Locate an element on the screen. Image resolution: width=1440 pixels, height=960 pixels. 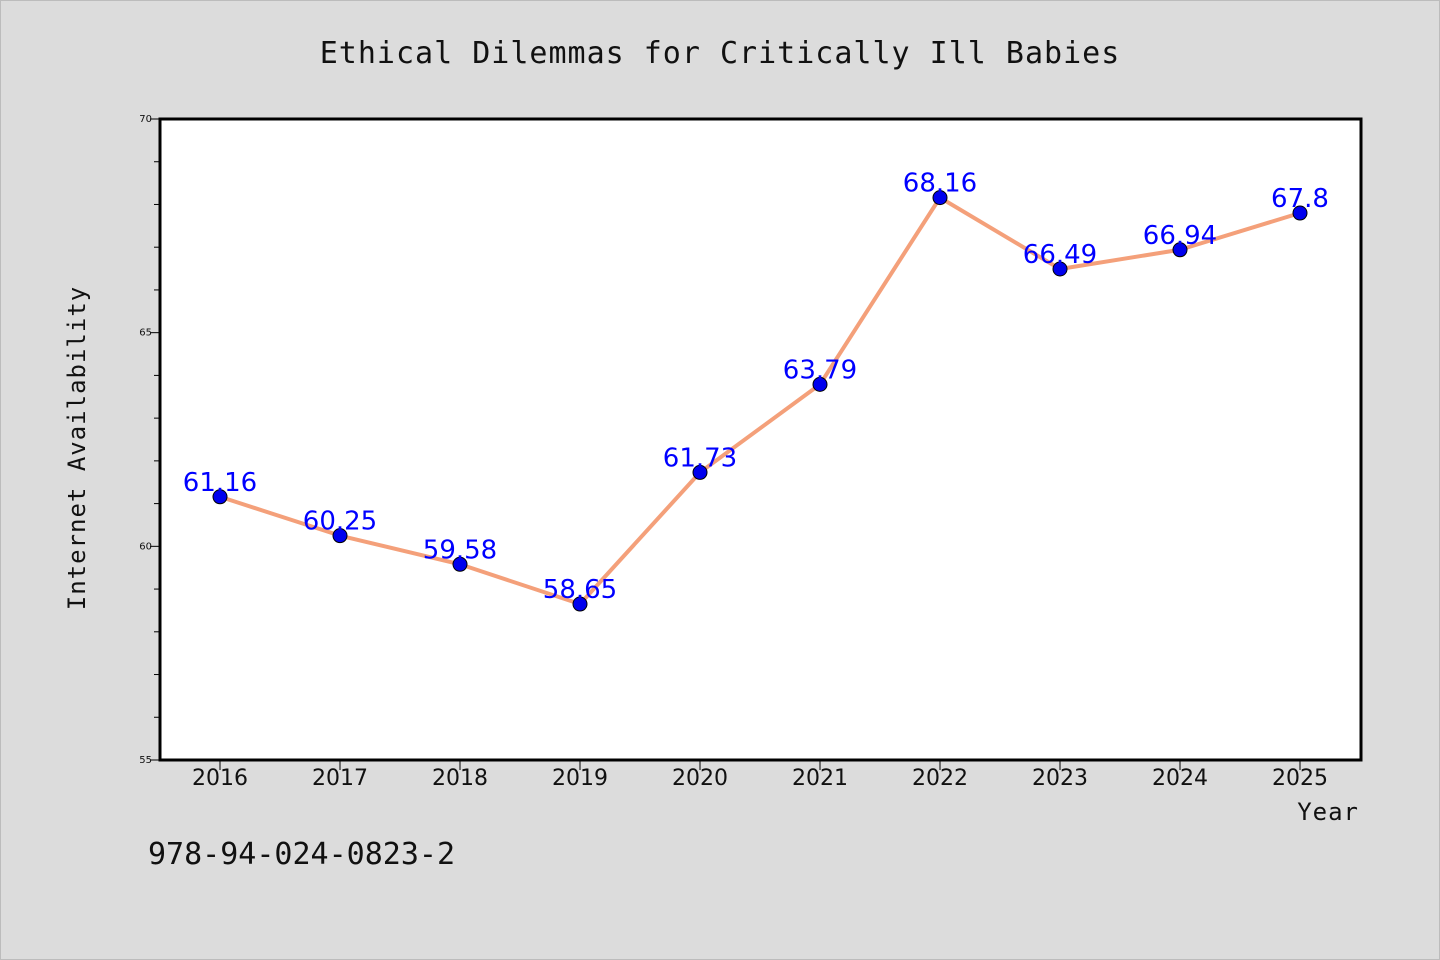
y-tick-label: 60 is located at coordinates (145, 546).